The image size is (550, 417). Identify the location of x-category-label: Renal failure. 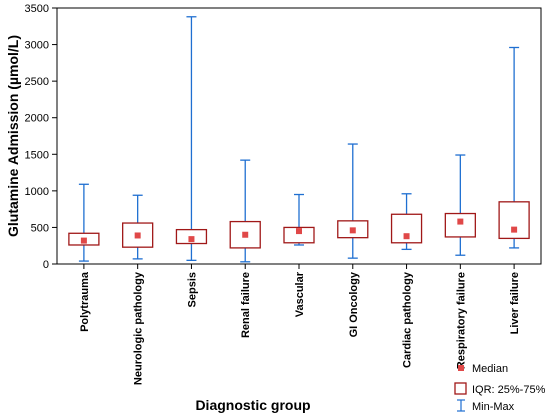
(246, 305).